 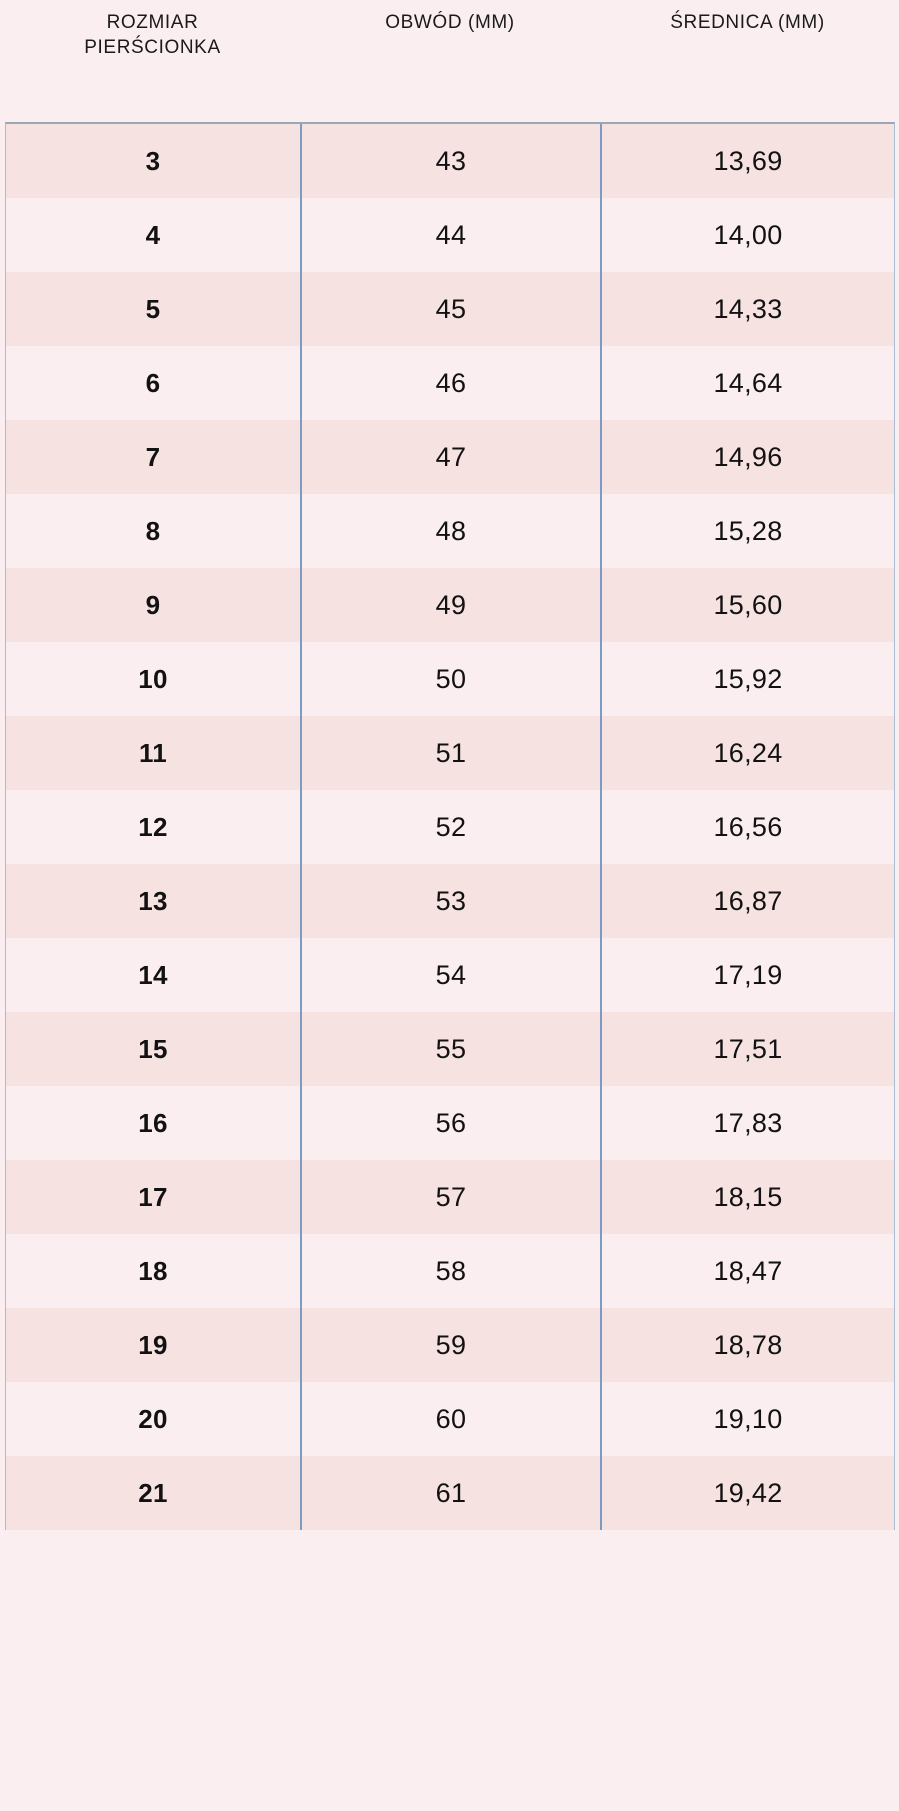 What do you see at coordinates (152, 47) in the screenshot?
I see `column-header-ring-size-line2: PIERŚCIONKA` at bounding box center [152, 47].